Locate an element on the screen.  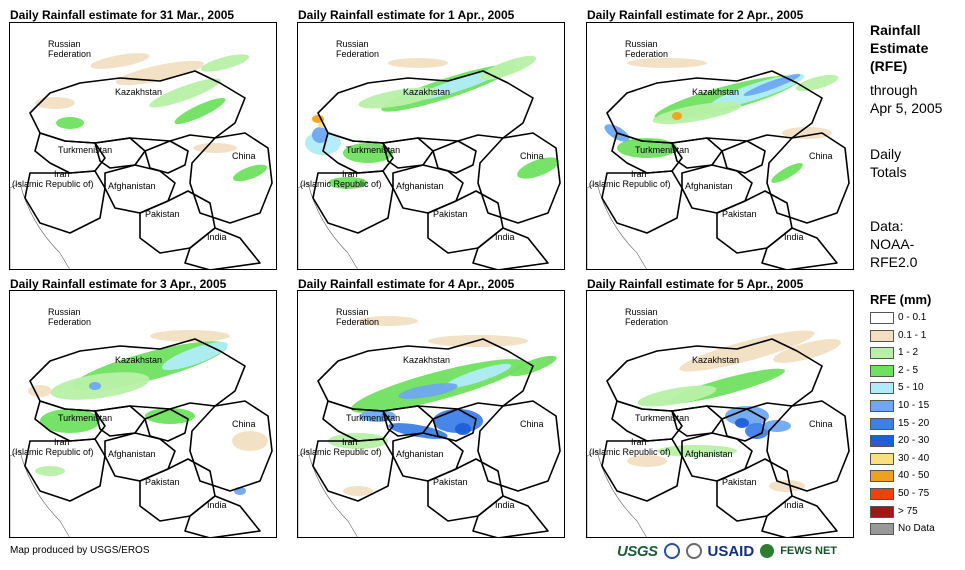
legend-label: 5 - 10 is located at coordinates (911, 388).